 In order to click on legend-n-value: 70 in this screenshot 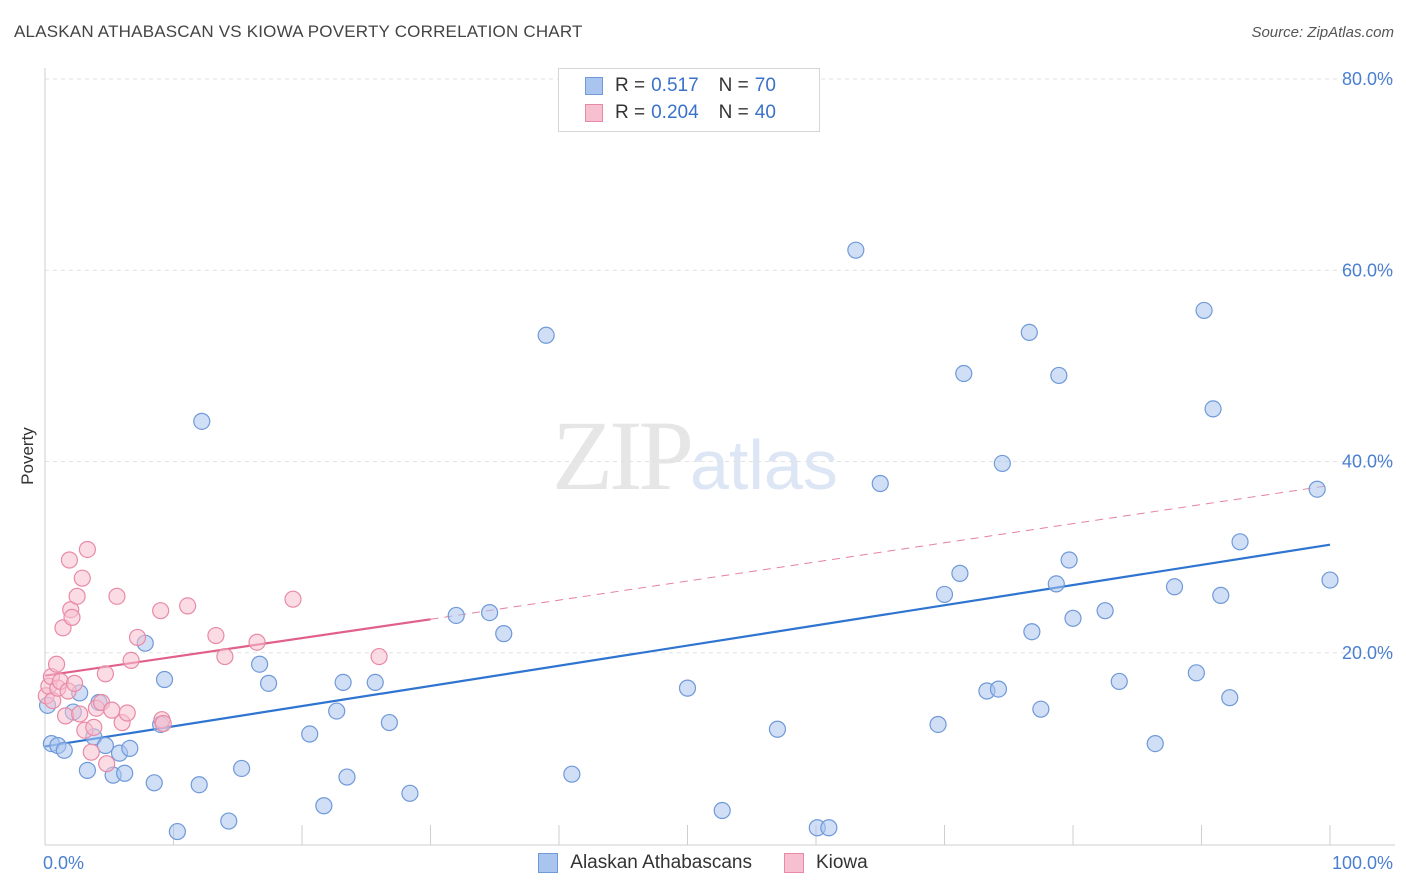, I will do `click(765, 85)`.